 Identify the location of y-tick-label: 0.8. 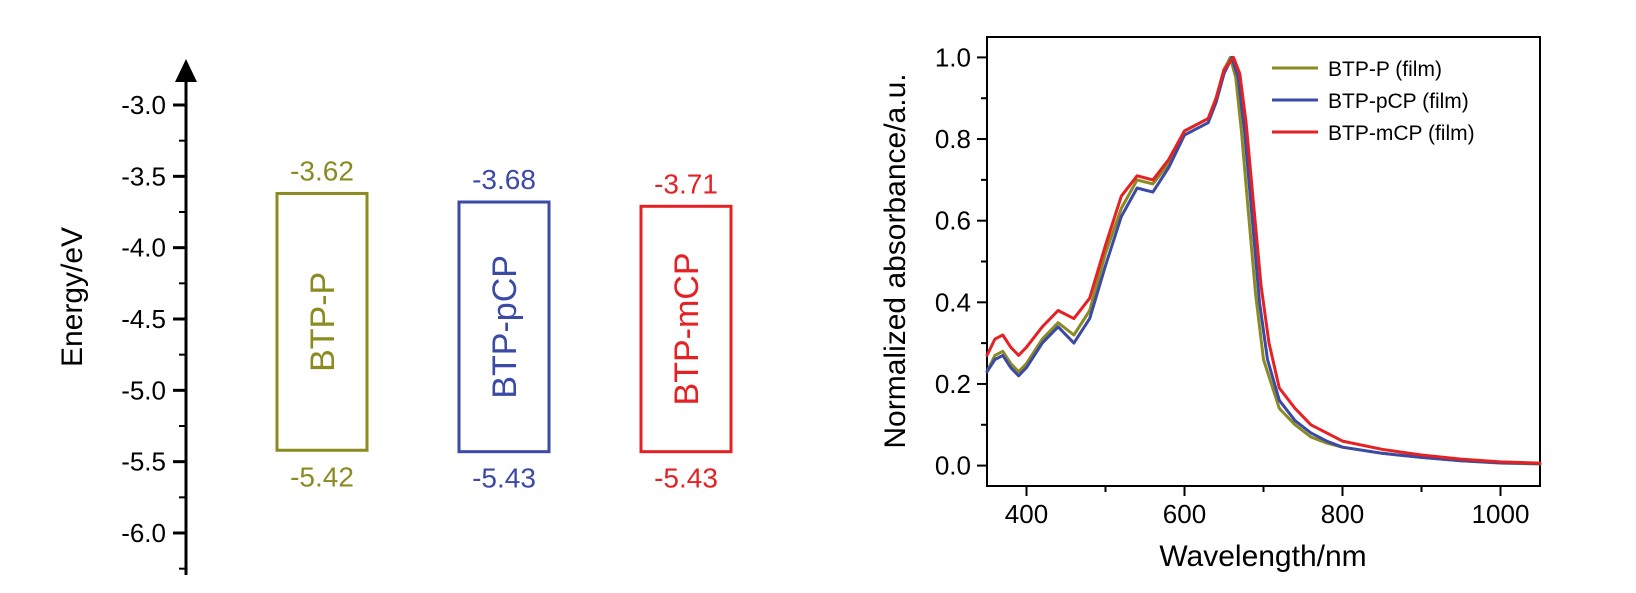
(953, 139).